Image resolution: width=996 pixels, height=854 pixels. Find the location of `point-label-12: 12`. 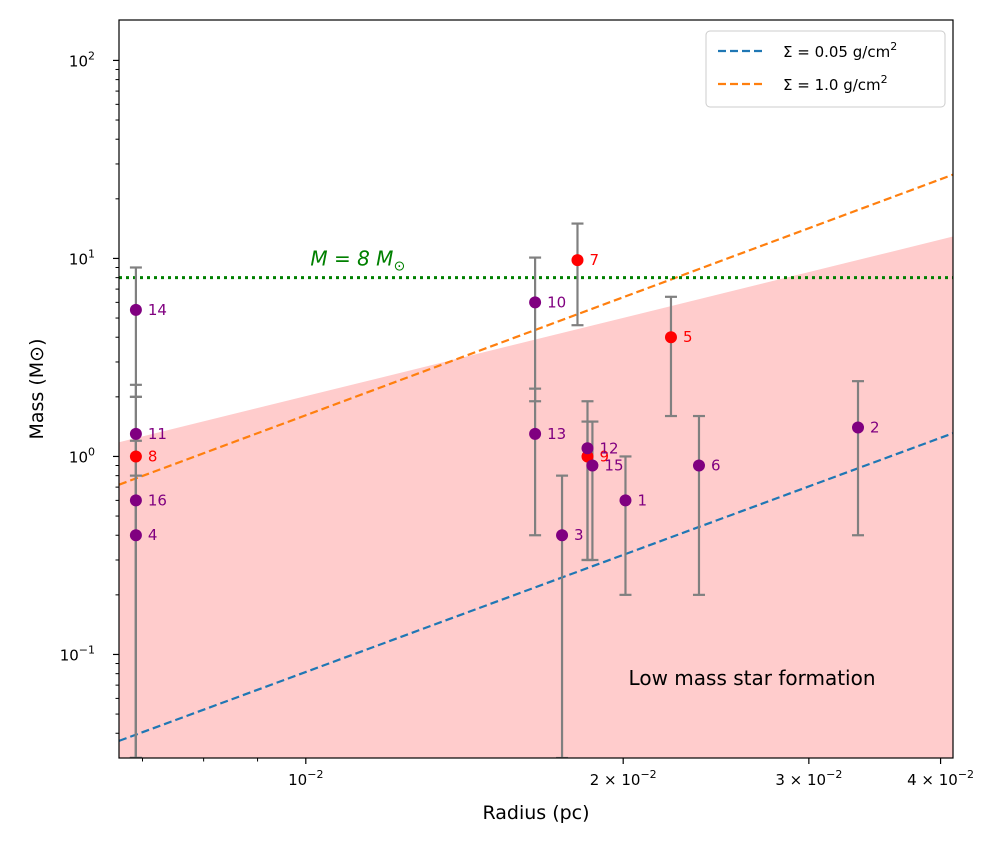

point-label-12: 12 is located at coordinates (608, 448).